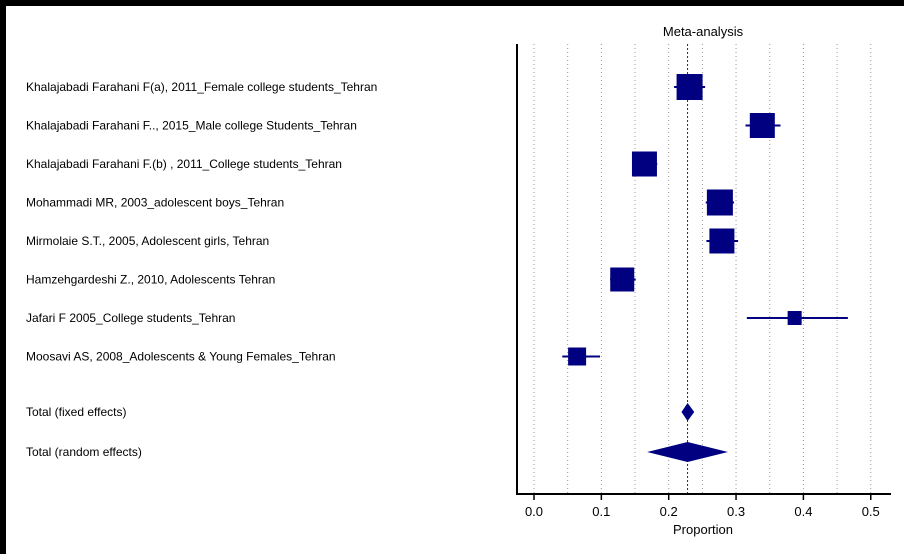 This screenshot has height=554, width=904. Describe the element at coordinates (803, 511) in the screenshot. I see `x-tick-label: 0.4` at that location.